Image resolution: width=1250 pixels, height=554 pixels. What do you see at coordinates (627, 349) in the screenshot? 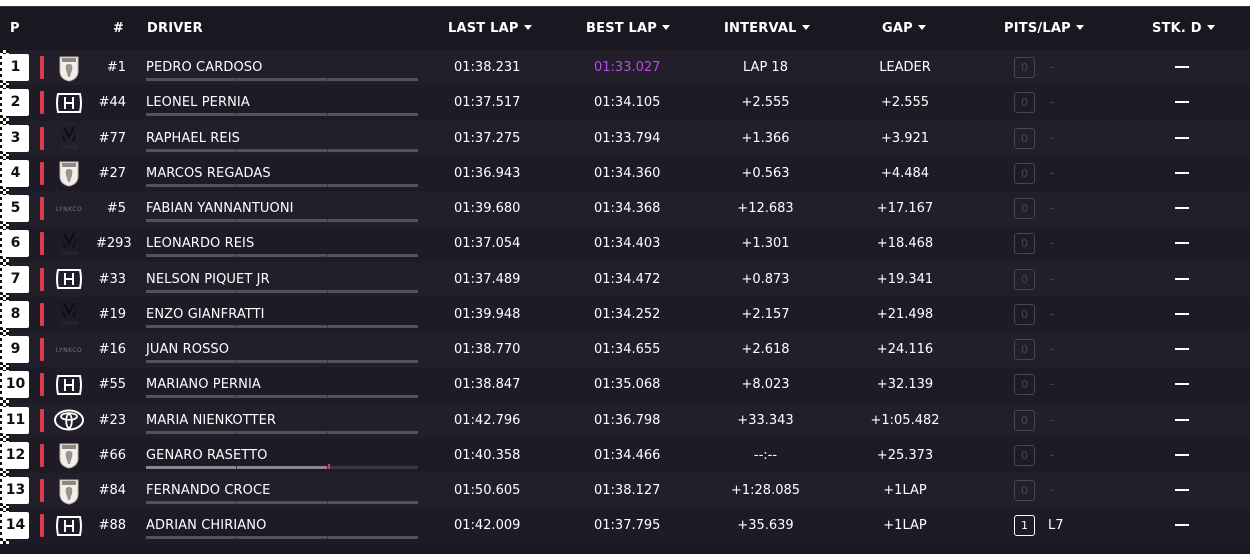
I see `best-lap-time: 01:34.655` at bounding box center [627, 349].